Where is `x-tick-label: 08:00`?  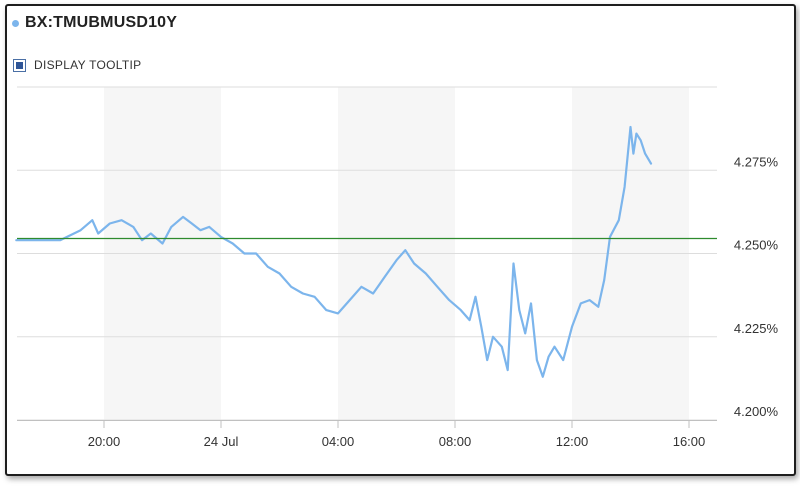
x-tick-label: 08:00 is located at coordinates (455, 441).